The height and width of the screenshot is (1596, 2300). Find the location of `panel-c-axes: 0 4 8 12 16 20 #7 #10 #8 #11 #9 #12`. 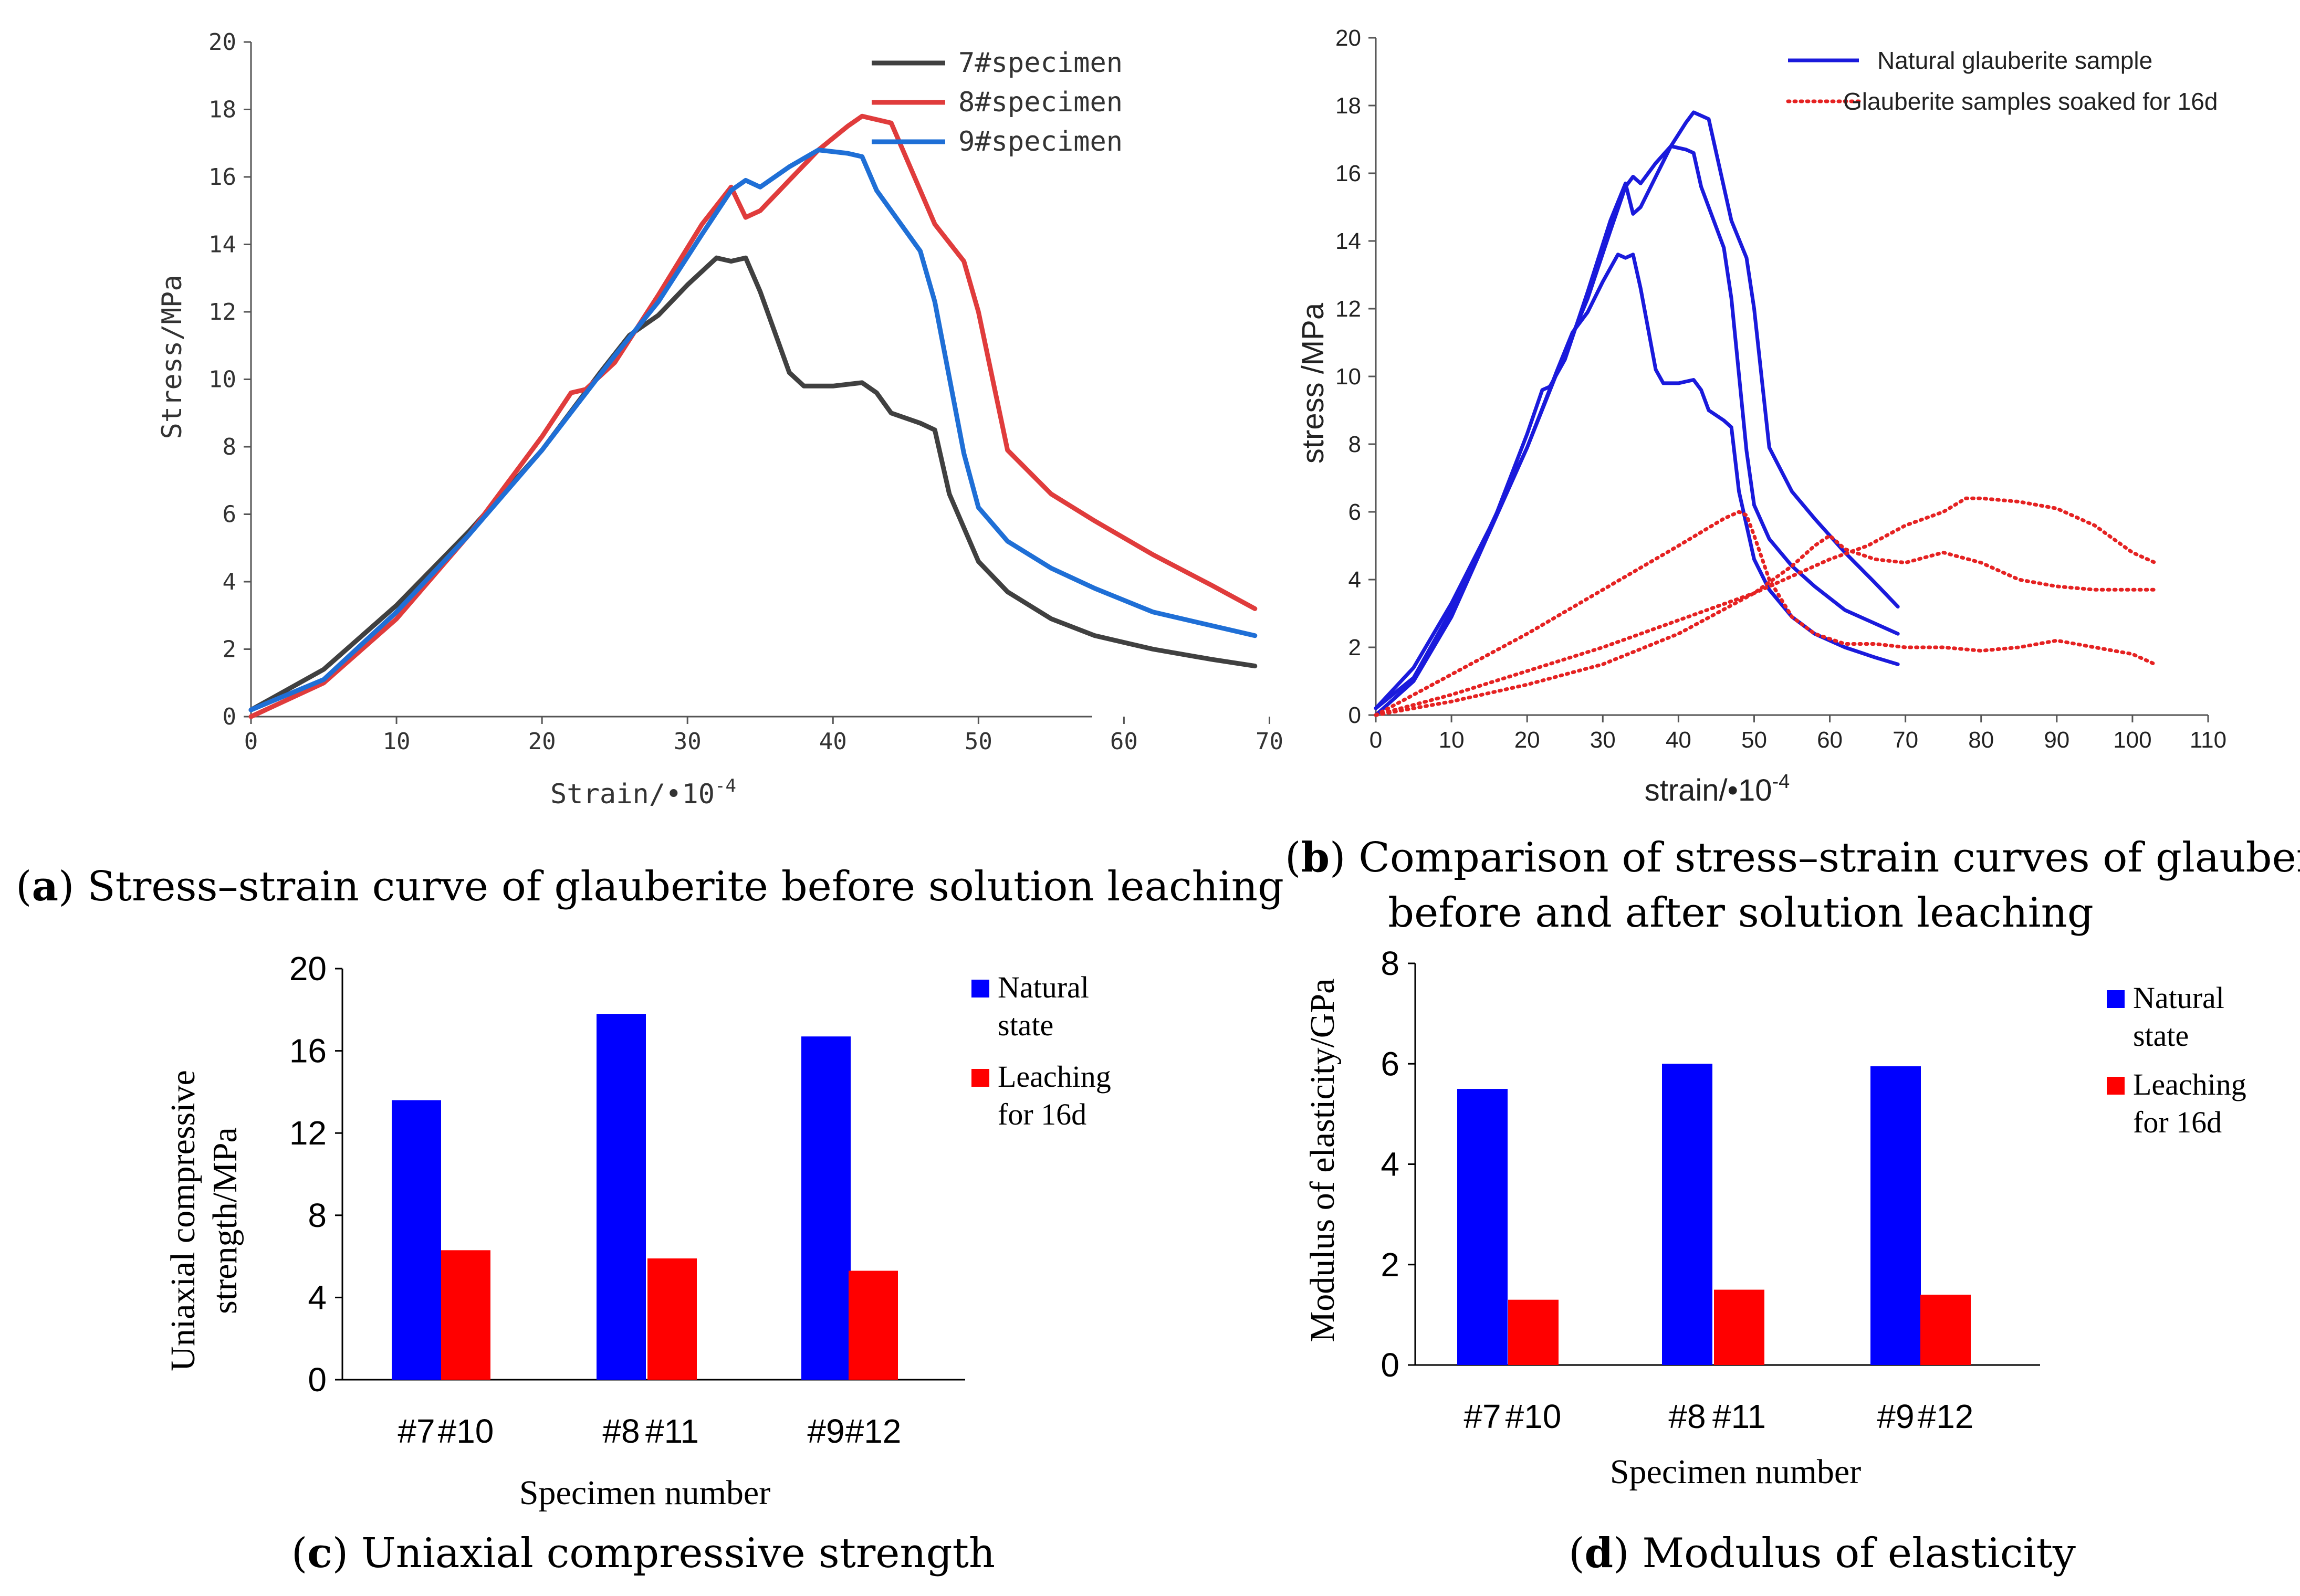

panel-c-axes: 0 4 8 12 16 20 #7 #10 #8 #11 #9 #12 is located at coordinates (627, 1200).